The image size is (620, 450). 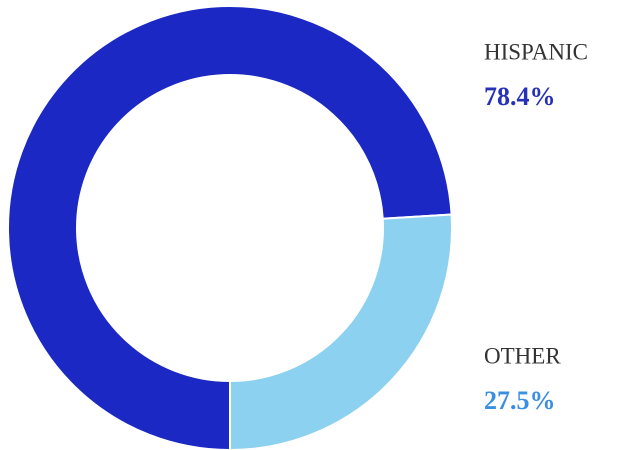 I want to click on value-label: 27.5%, so click(x=520, y=400).